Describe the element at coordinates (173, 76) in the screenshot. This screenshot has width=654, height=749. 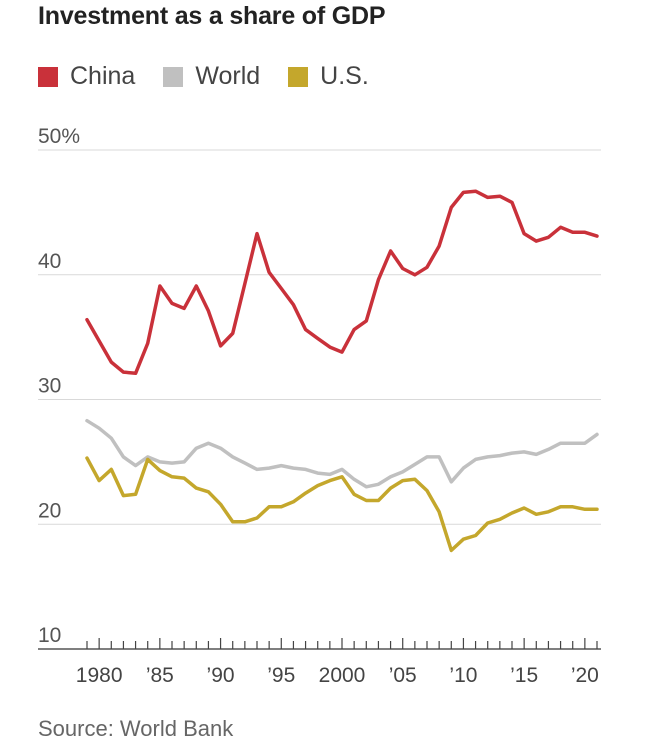
I see `legend-swatch-world` at that location.